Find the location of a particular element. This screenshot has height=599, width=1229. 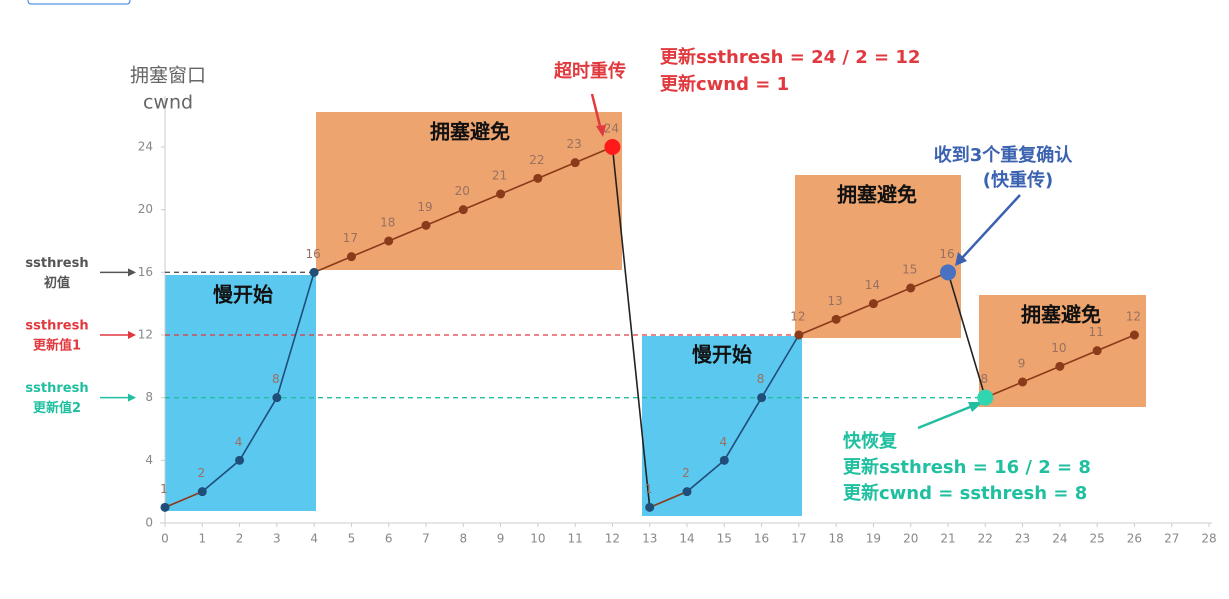

x-tick-label: 19 is located at coordinates (873, 539).